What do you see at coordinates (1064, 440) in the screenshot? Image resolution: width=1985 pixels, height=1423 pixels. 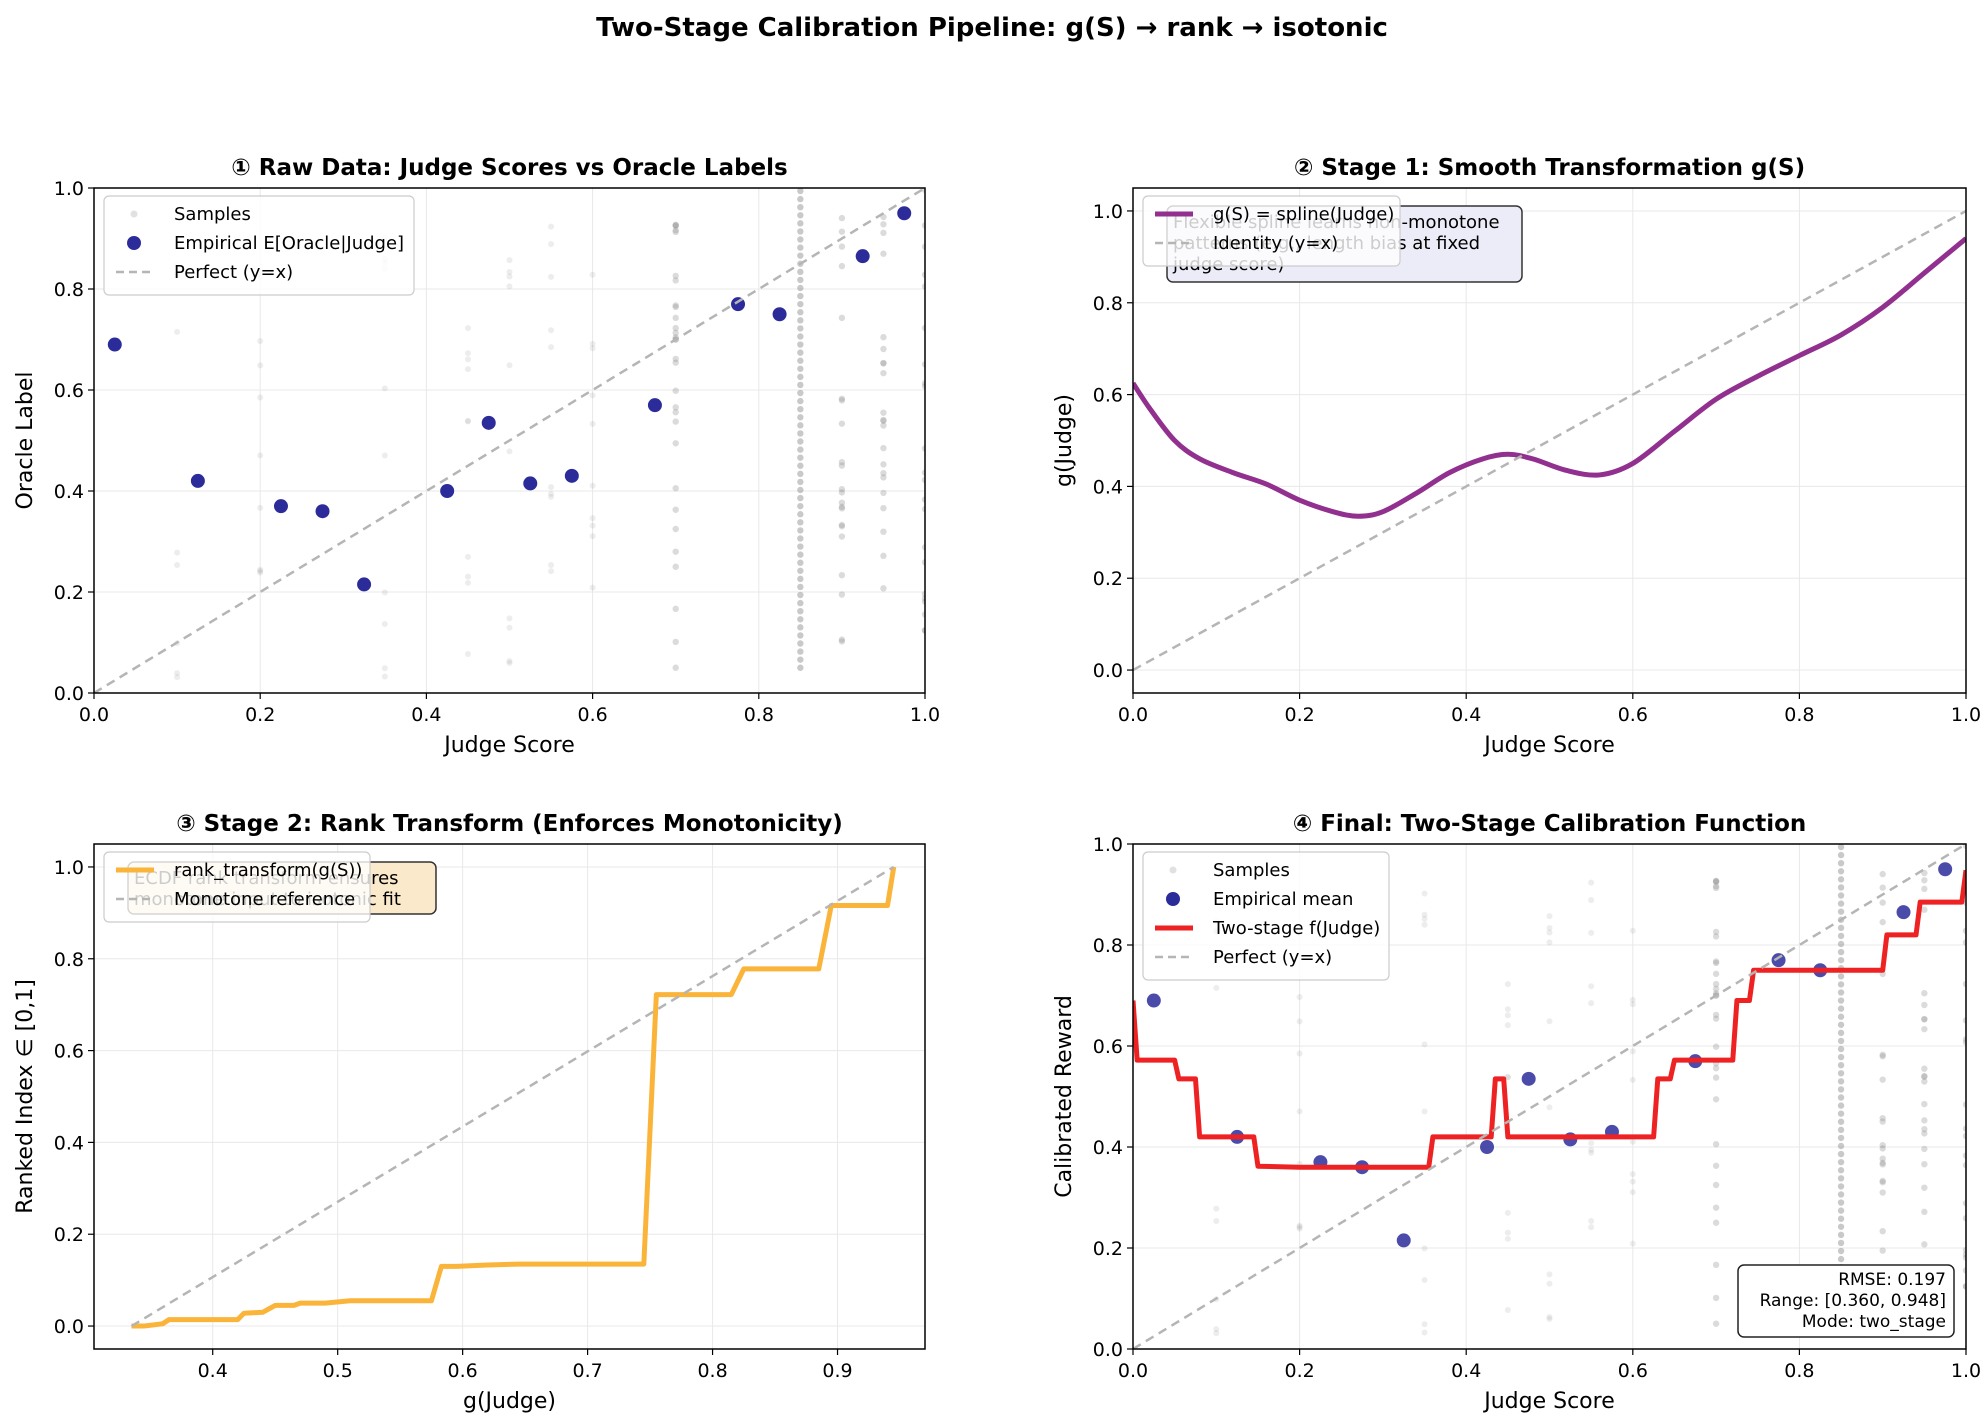 I see `y-axis-label: g(Judge)` at bounding box center [1064, 440].